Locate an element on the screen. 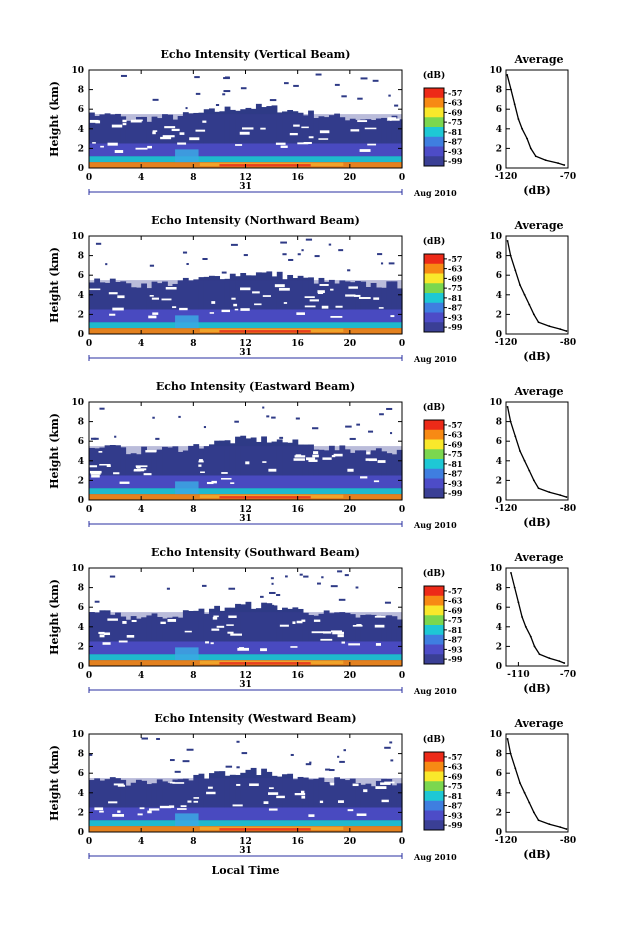  colorbar-tick-label: -81 is located at coordinates (455, 464).